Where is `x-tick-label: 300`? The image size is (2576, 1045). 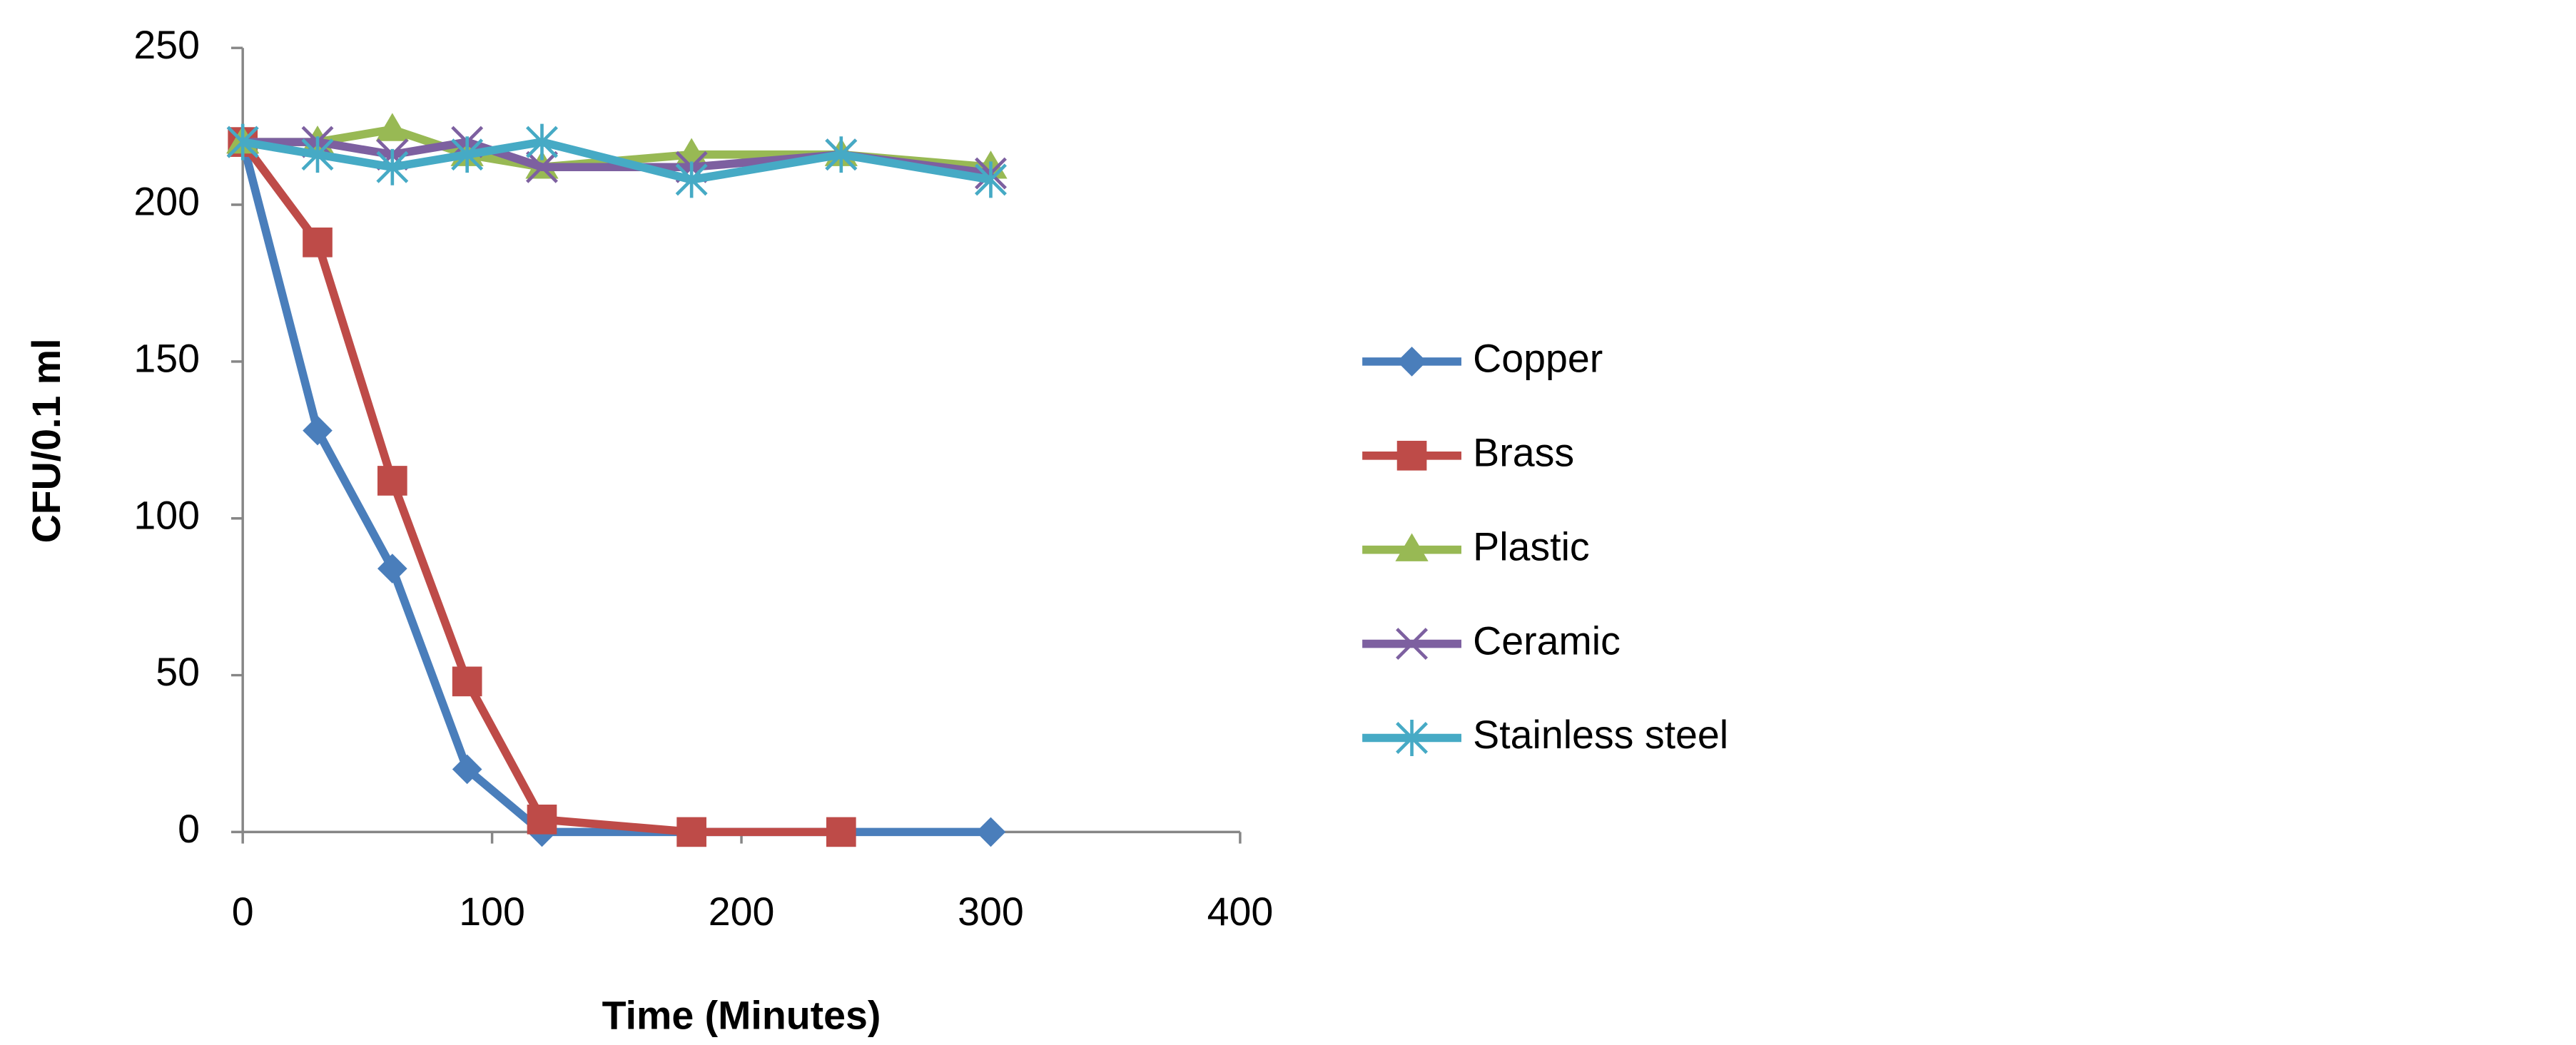 x-tick-label: 300 is located at coordinates (991, 911).